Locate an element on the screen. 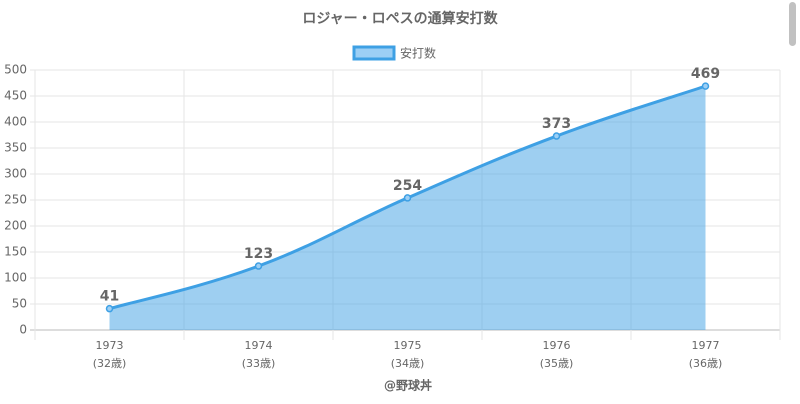 This screenshot has height=404, width=800. x-tick-label: (34歳) is located at coordinates (408, 363).